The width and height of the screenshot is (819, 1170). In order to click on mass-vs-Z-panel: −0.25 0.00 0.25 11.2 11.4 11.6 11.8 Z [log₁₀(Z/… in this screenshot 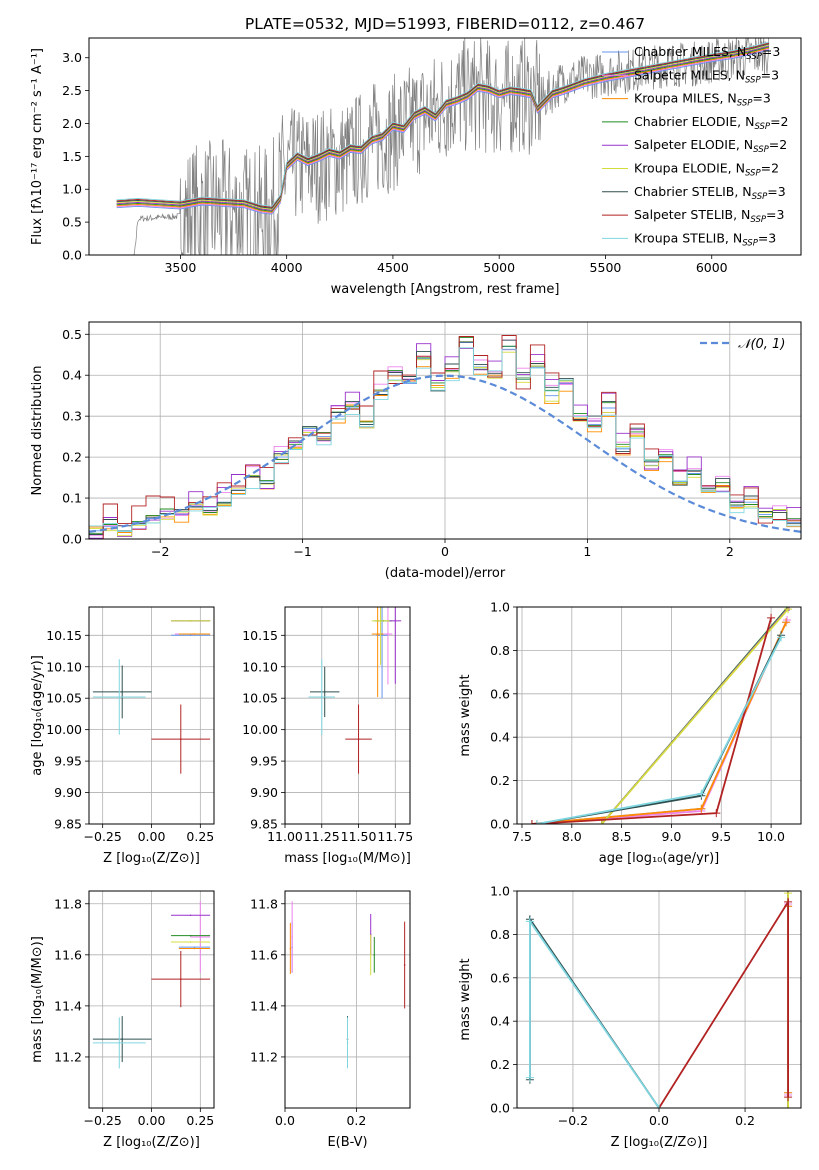, I will do `click(122, 1020)`.